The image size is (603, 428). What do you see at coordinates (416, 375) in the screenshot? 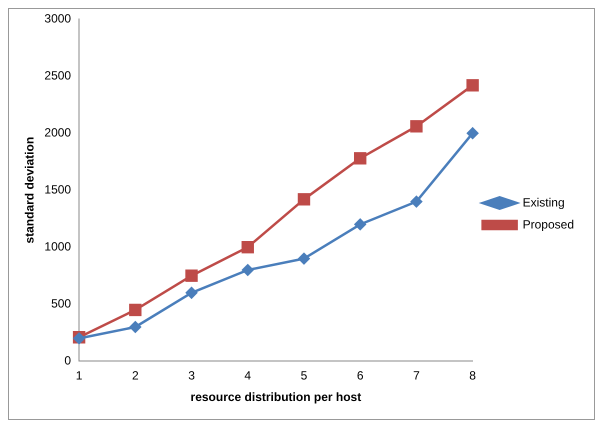
I see `x-tick-label: 7` at bounding box center [416, 375].